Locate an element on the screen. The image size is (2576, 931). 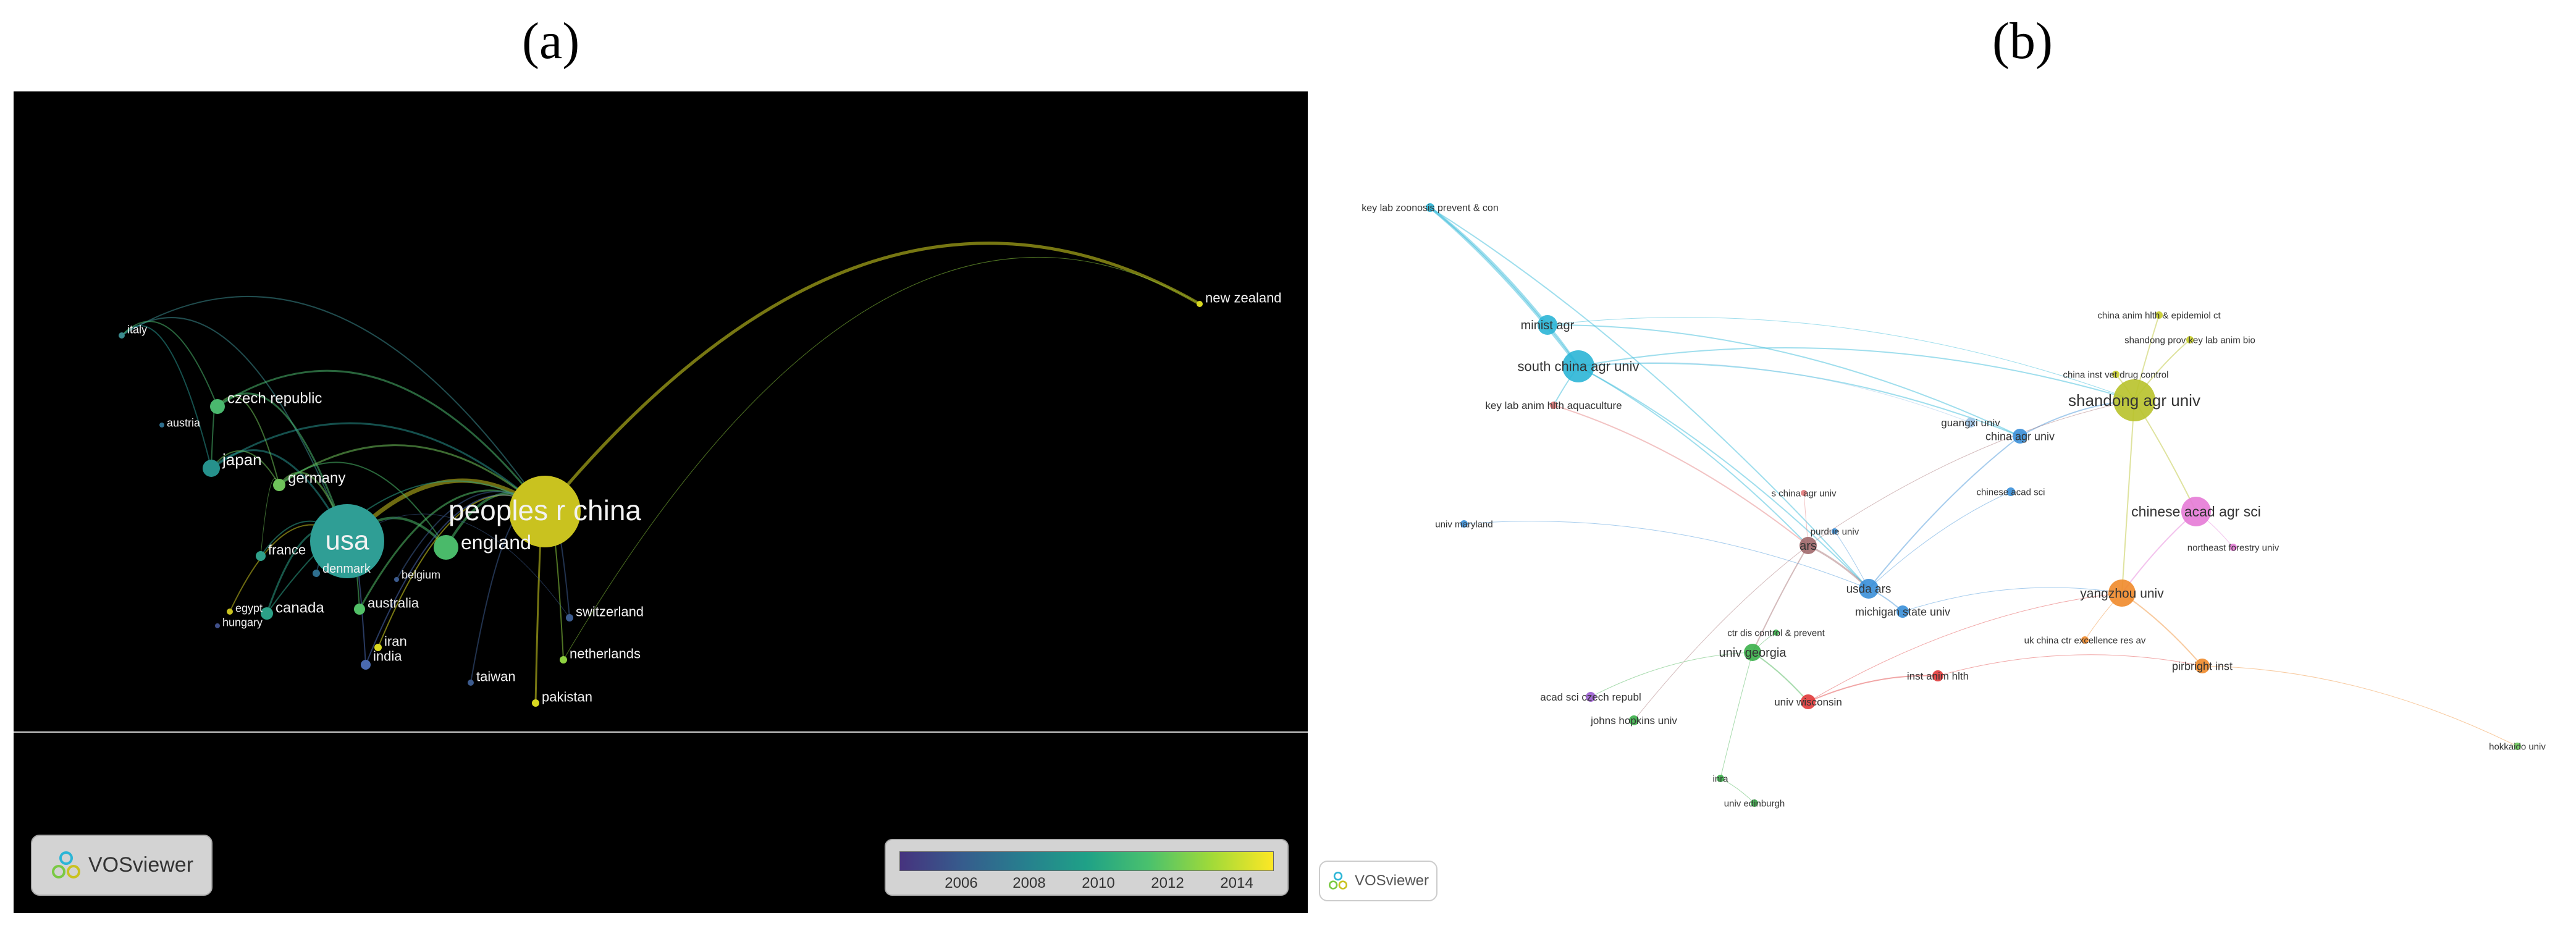
vosviewer-badge: VOSviewer is located at coordinates (122, 866).